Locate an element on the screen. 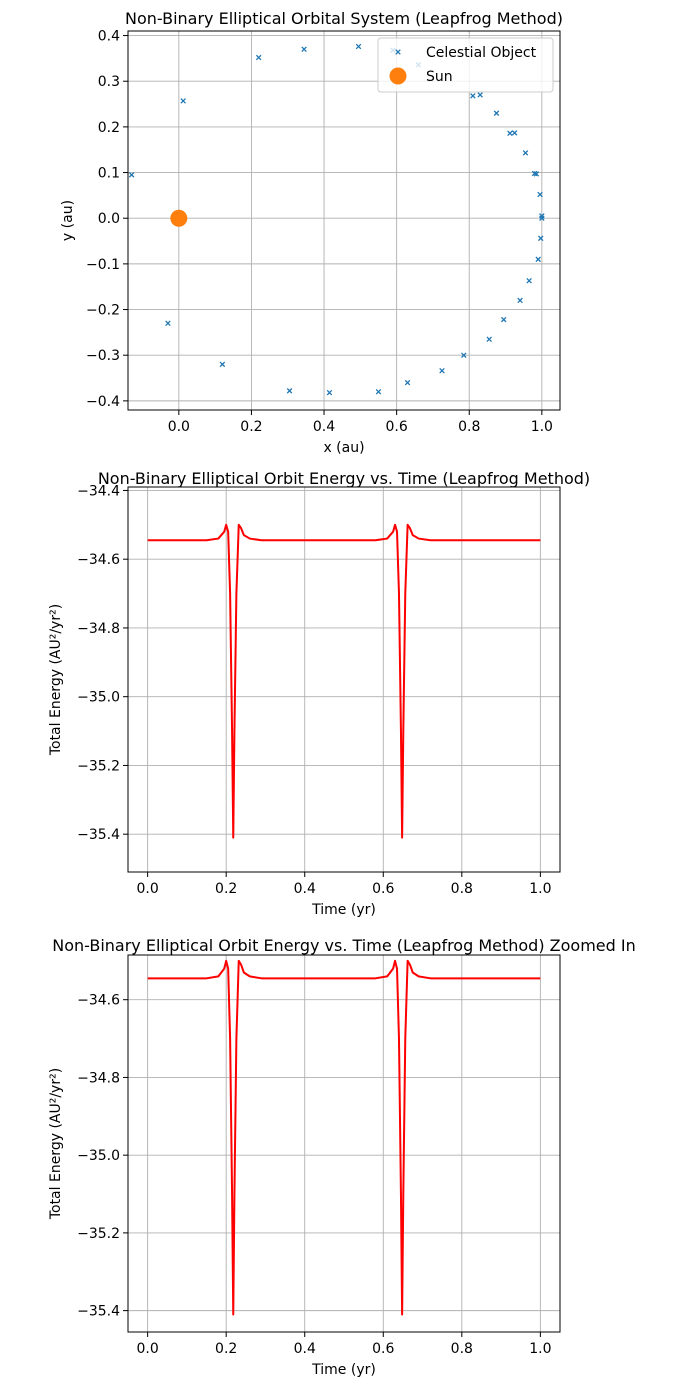  y-axis-label: y (au) is located at coordinates (68, 220).